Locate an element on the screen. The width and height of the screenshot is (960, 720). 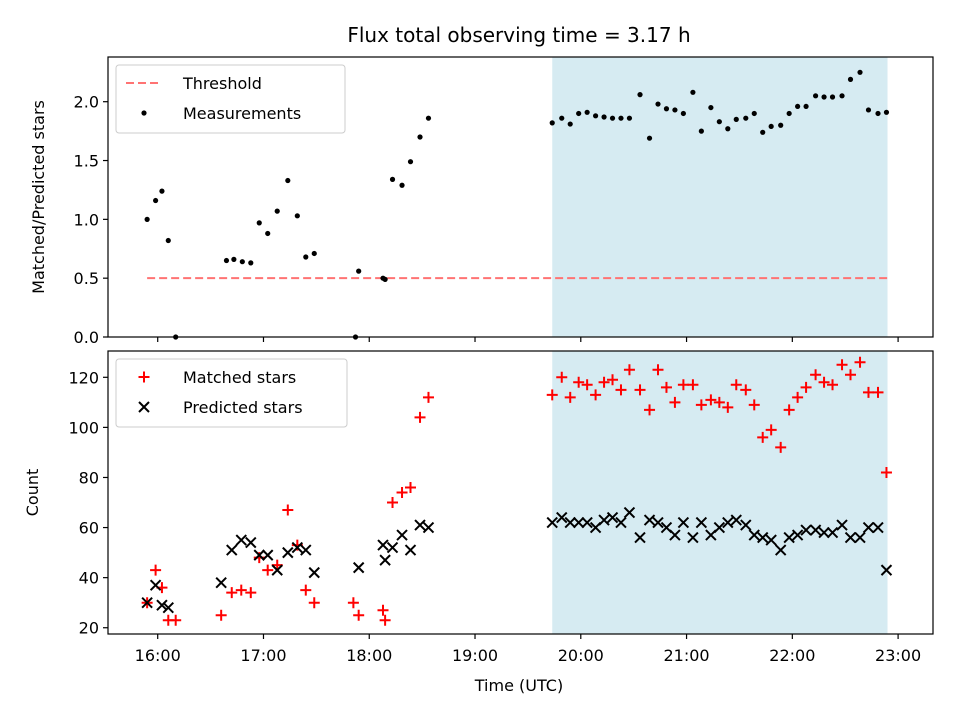
x-tick-label: 18:00 is located at coordinates (369, 655).